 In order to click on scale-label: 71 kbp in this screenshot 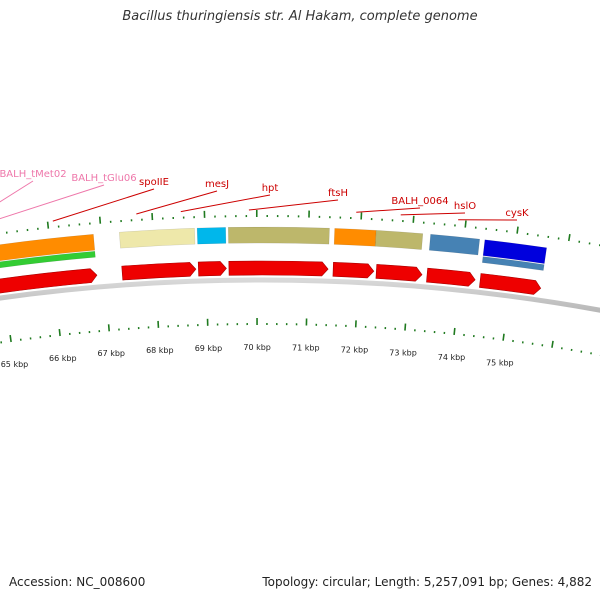, I will do `click(306, 348)`.